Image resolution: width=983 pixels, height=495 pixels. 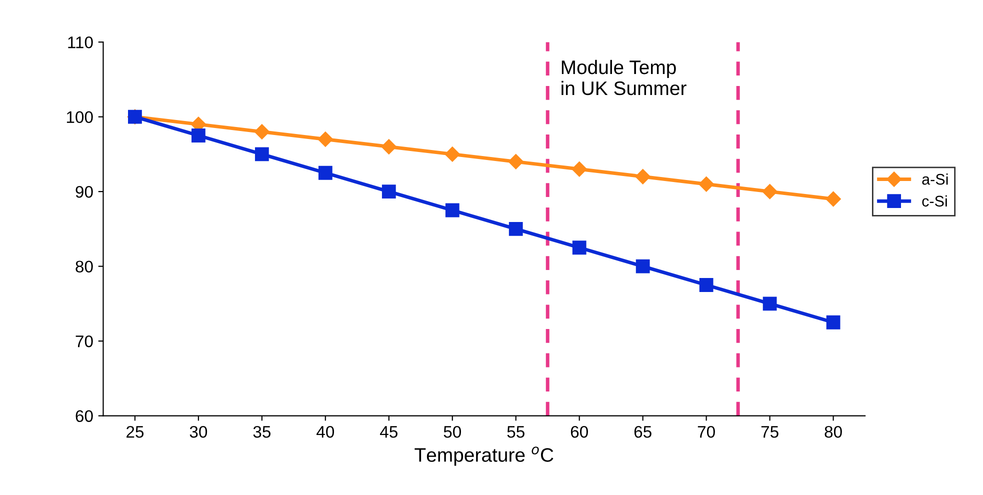 What do you see at coordinates (515, 432) in the screenshot?
I see `x-tick-label: 55` at bounding box center [515, 432].